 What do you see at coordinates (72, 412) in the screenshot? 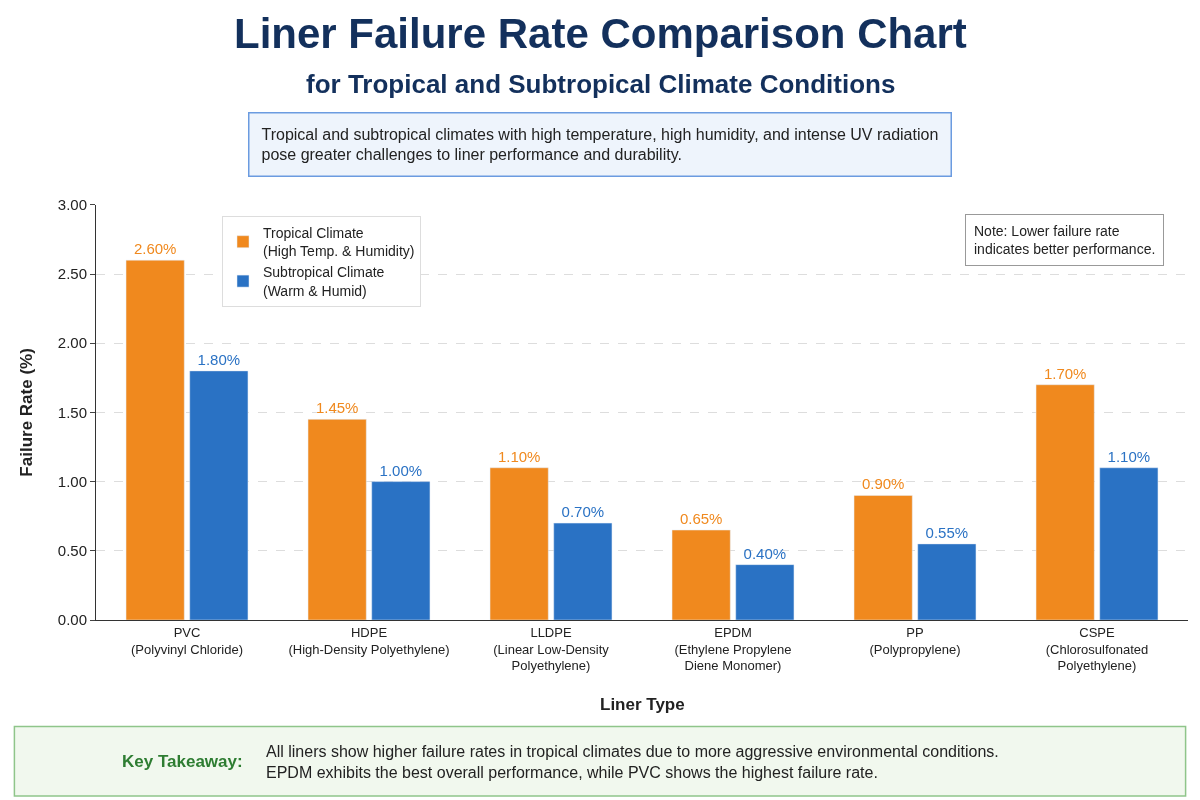
I see `y-tick-label: 1.50` at bounding box center [72, 412].